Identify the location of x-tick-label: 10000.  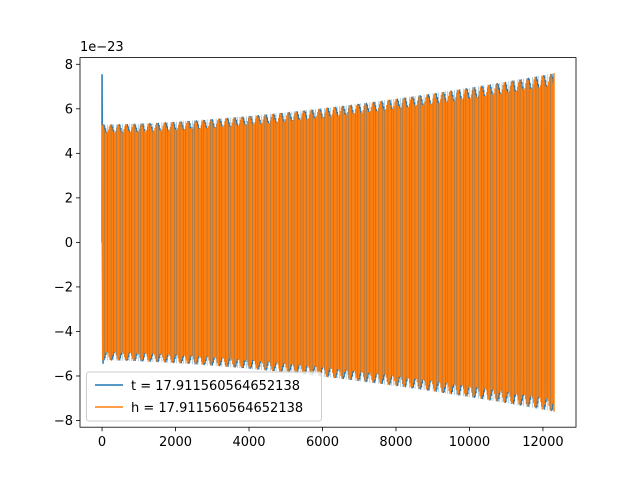
(469, 442).